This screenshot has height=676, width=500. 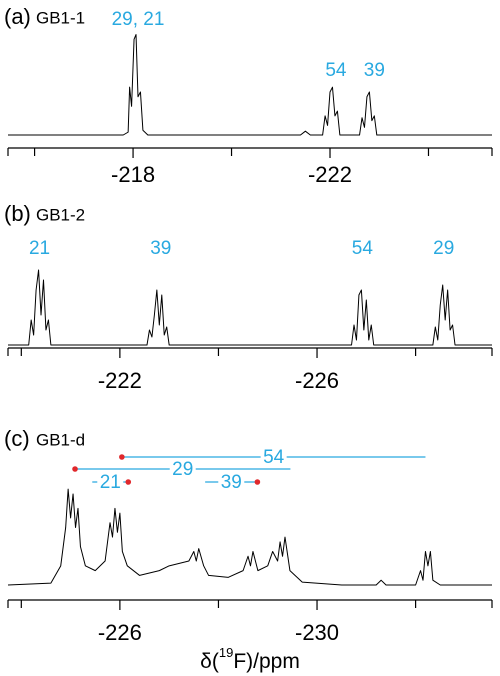 I want to click on peak-label: 29, 21, so click(x=138, y=19).